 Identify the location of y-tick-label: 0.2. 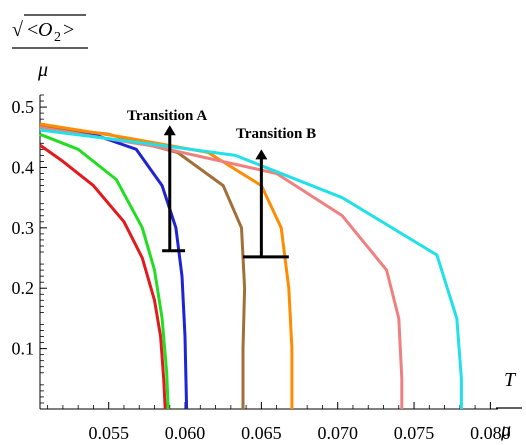
(23, 288).